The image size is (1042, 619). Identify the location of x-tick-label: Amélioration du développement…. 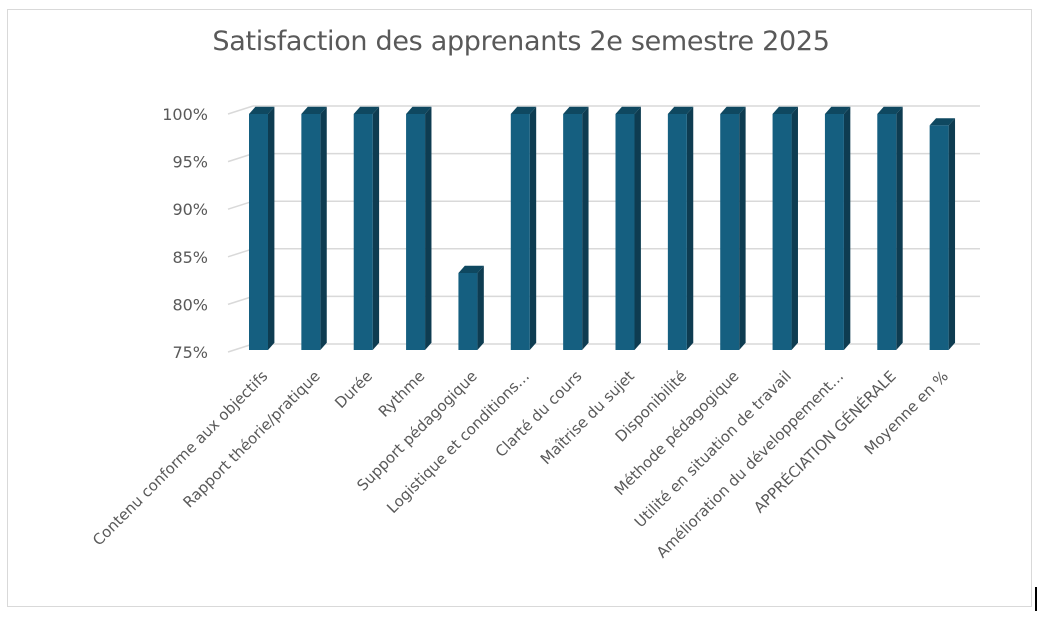
(750, 464).